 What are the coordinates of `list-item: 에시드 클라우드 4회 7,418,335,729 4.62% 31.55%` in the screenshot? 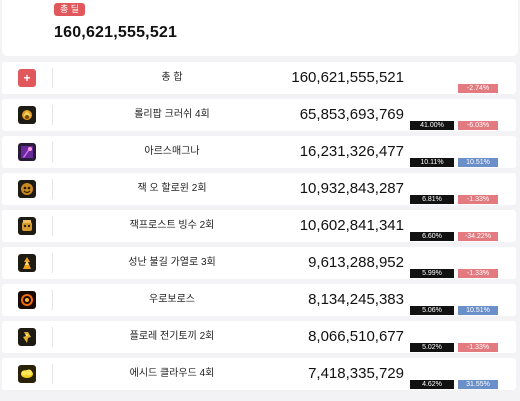 It's located at (259, 374).